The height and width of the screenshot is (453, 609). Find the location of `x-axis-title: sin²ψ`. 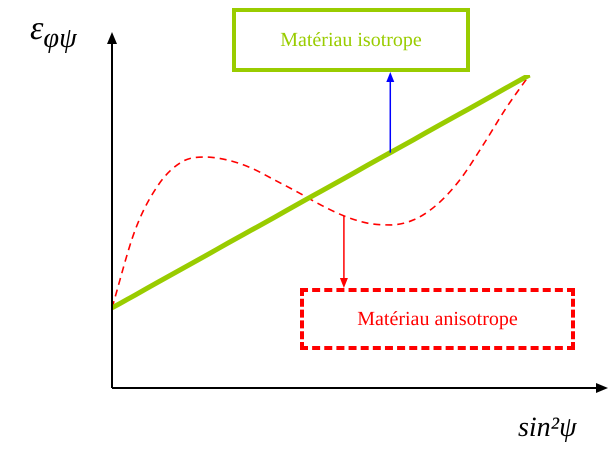

x-axis-title: sin²ψ is located at coordinates (547, 428).